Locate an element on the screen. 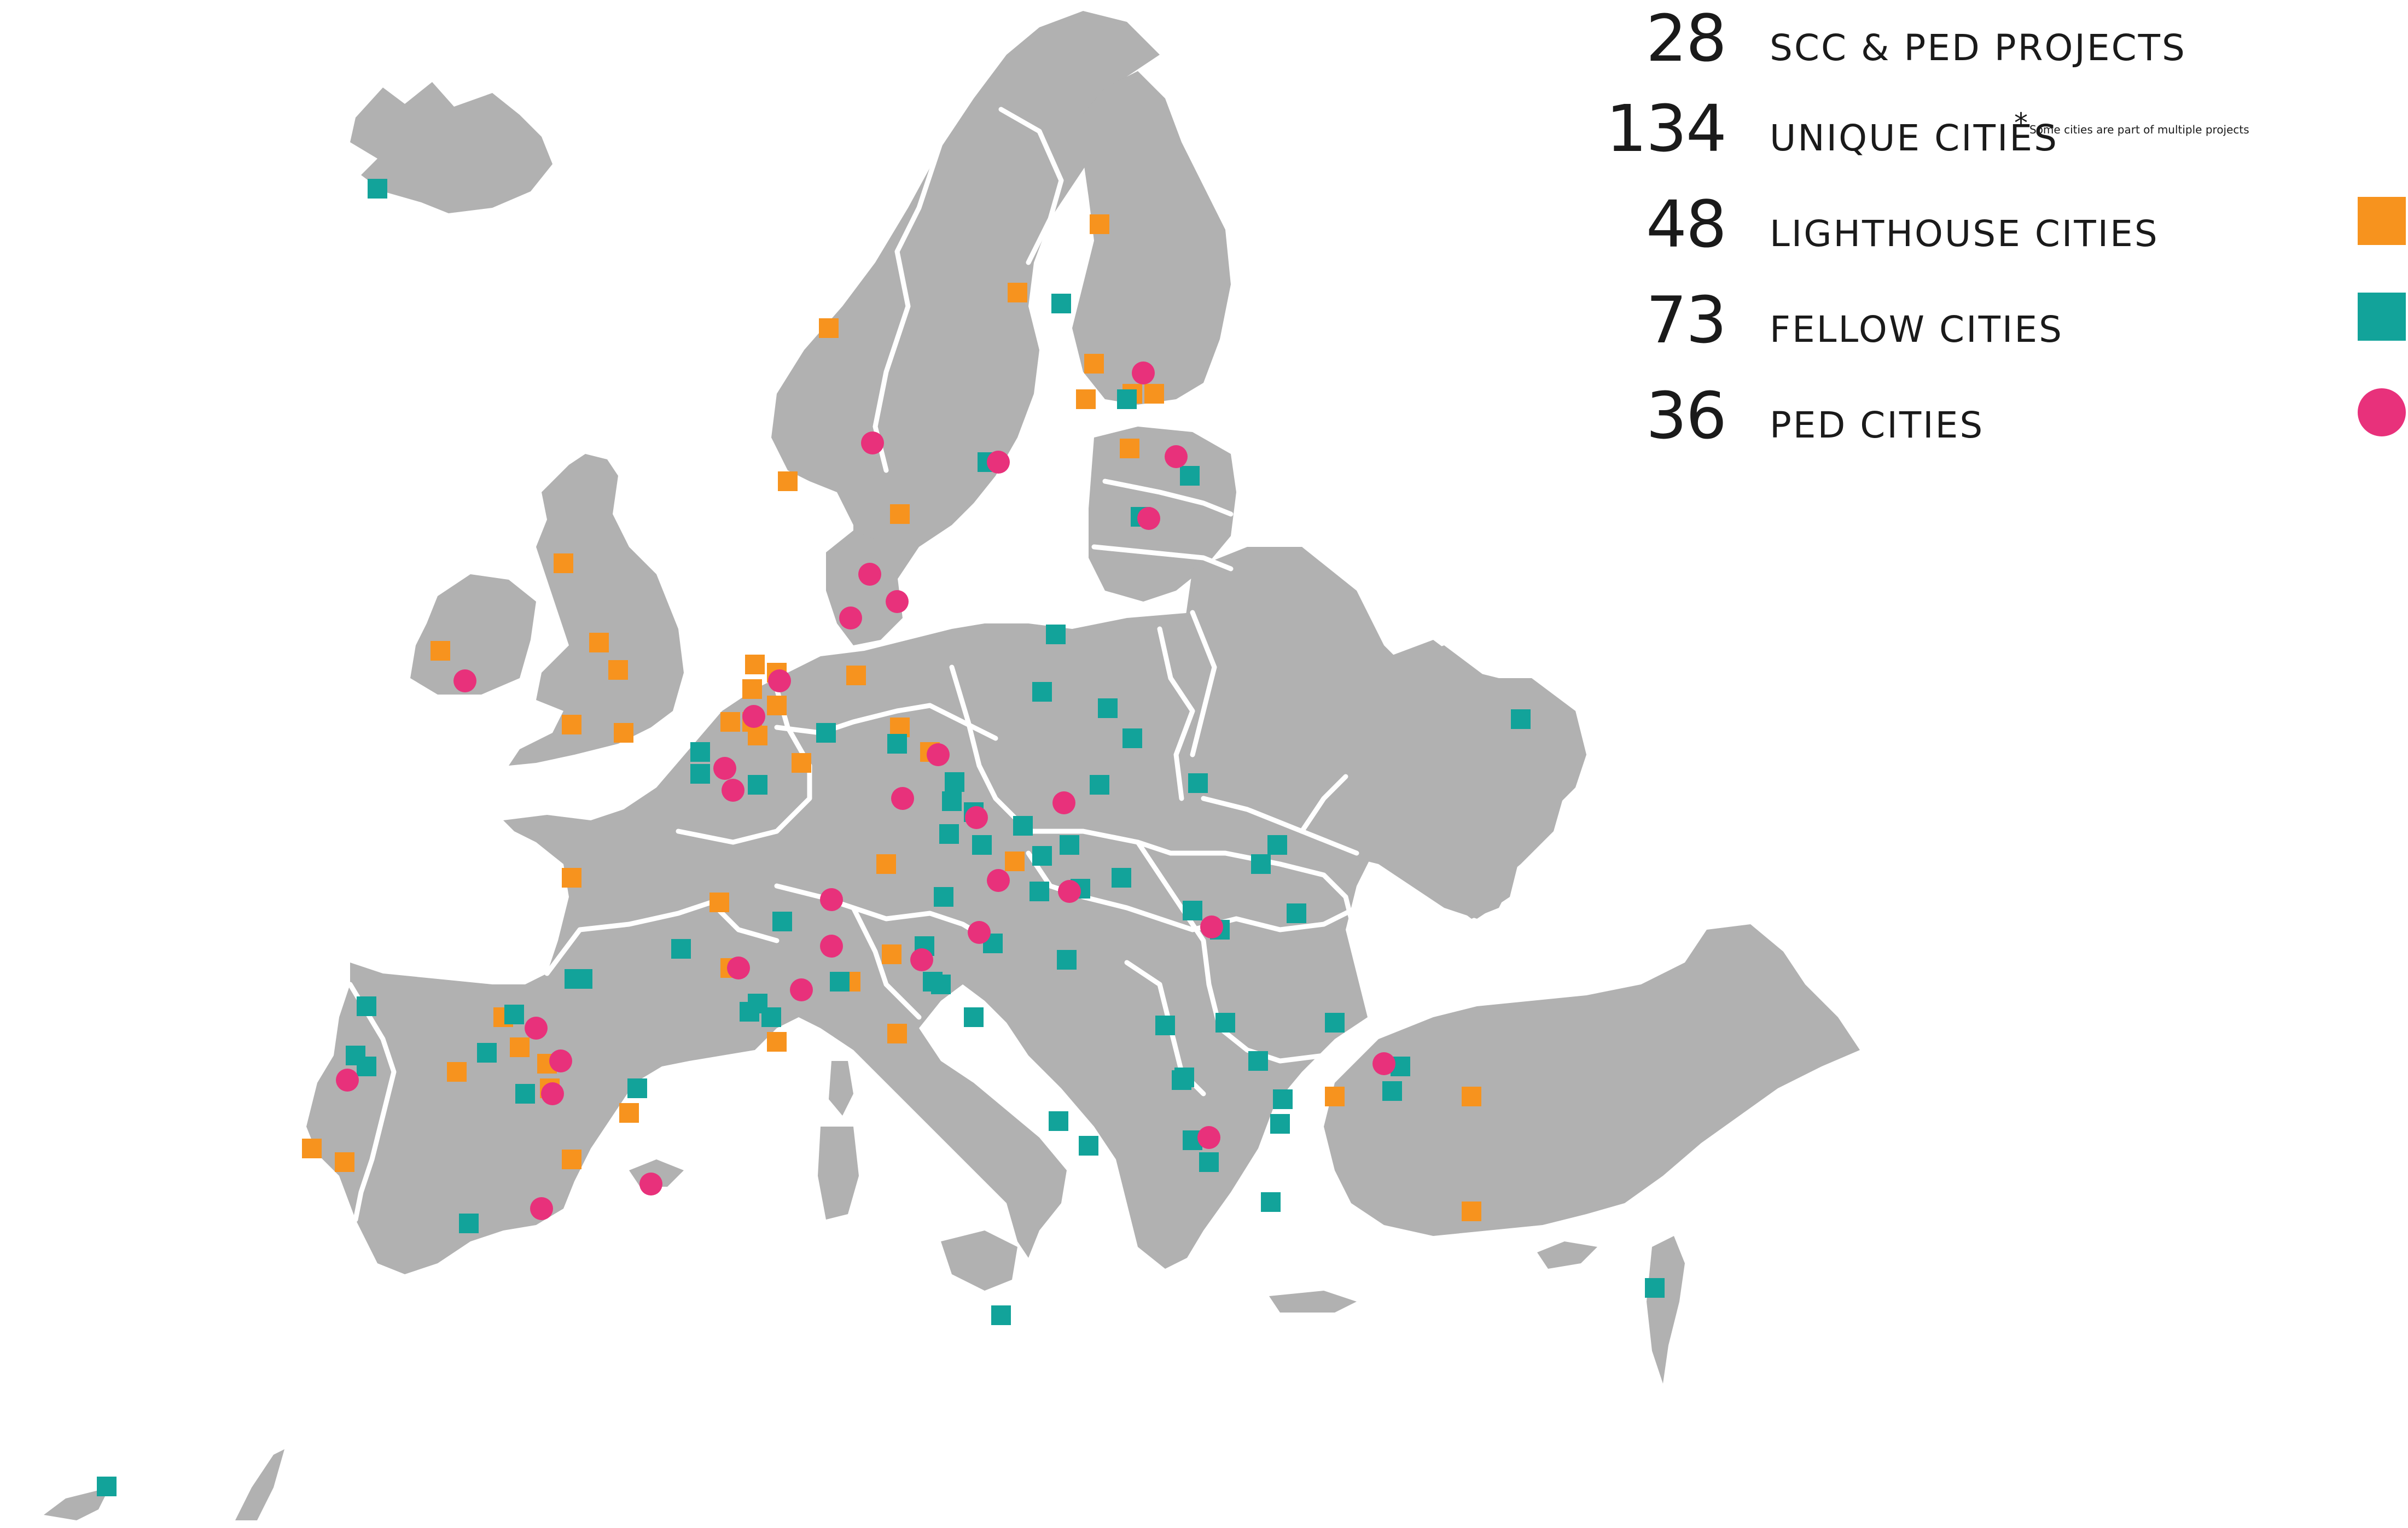 This screenshot has height=1528, width=2408. crete-land is located at coordinates (1313, 1302).